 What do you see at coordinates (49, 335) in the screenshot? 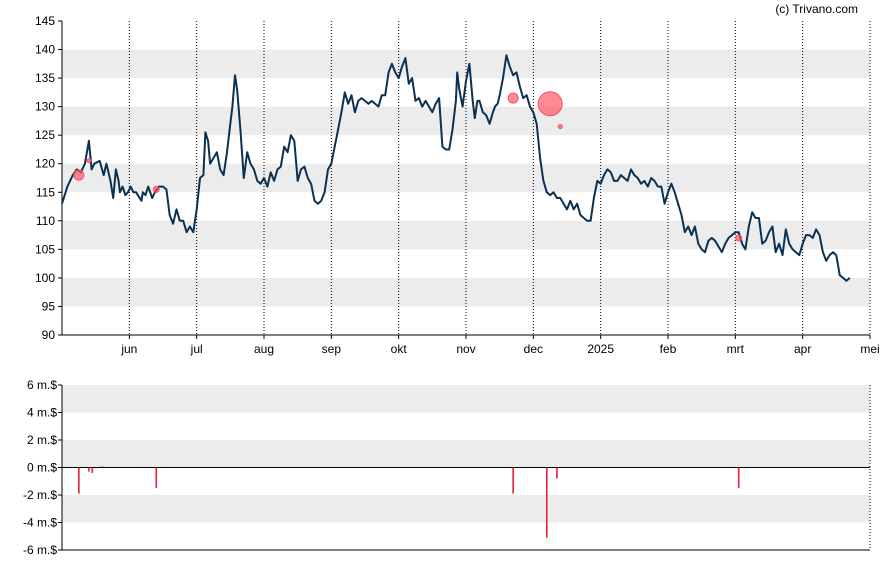
I see `price-y-tick-label: 90` at bounding box center [49, 335].